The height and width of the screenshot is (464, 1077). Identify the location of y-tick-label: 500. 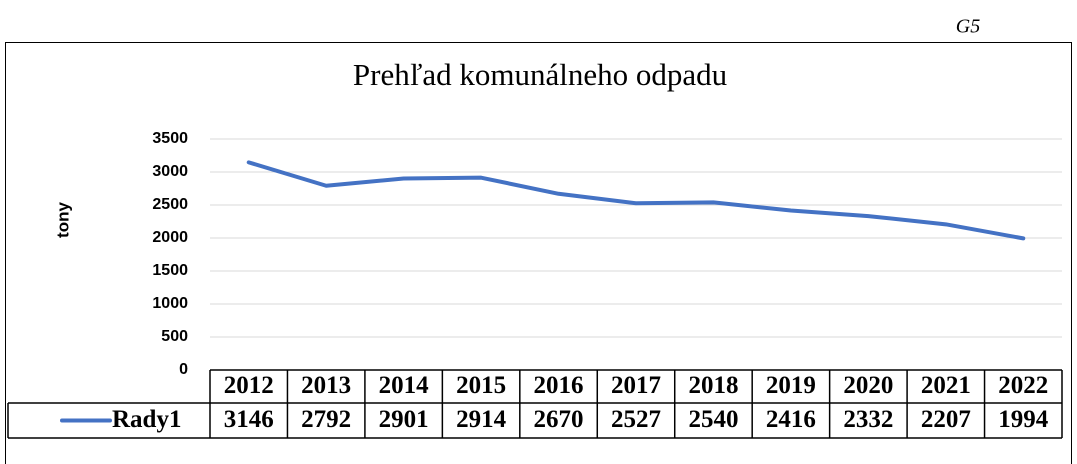
(174, 336).